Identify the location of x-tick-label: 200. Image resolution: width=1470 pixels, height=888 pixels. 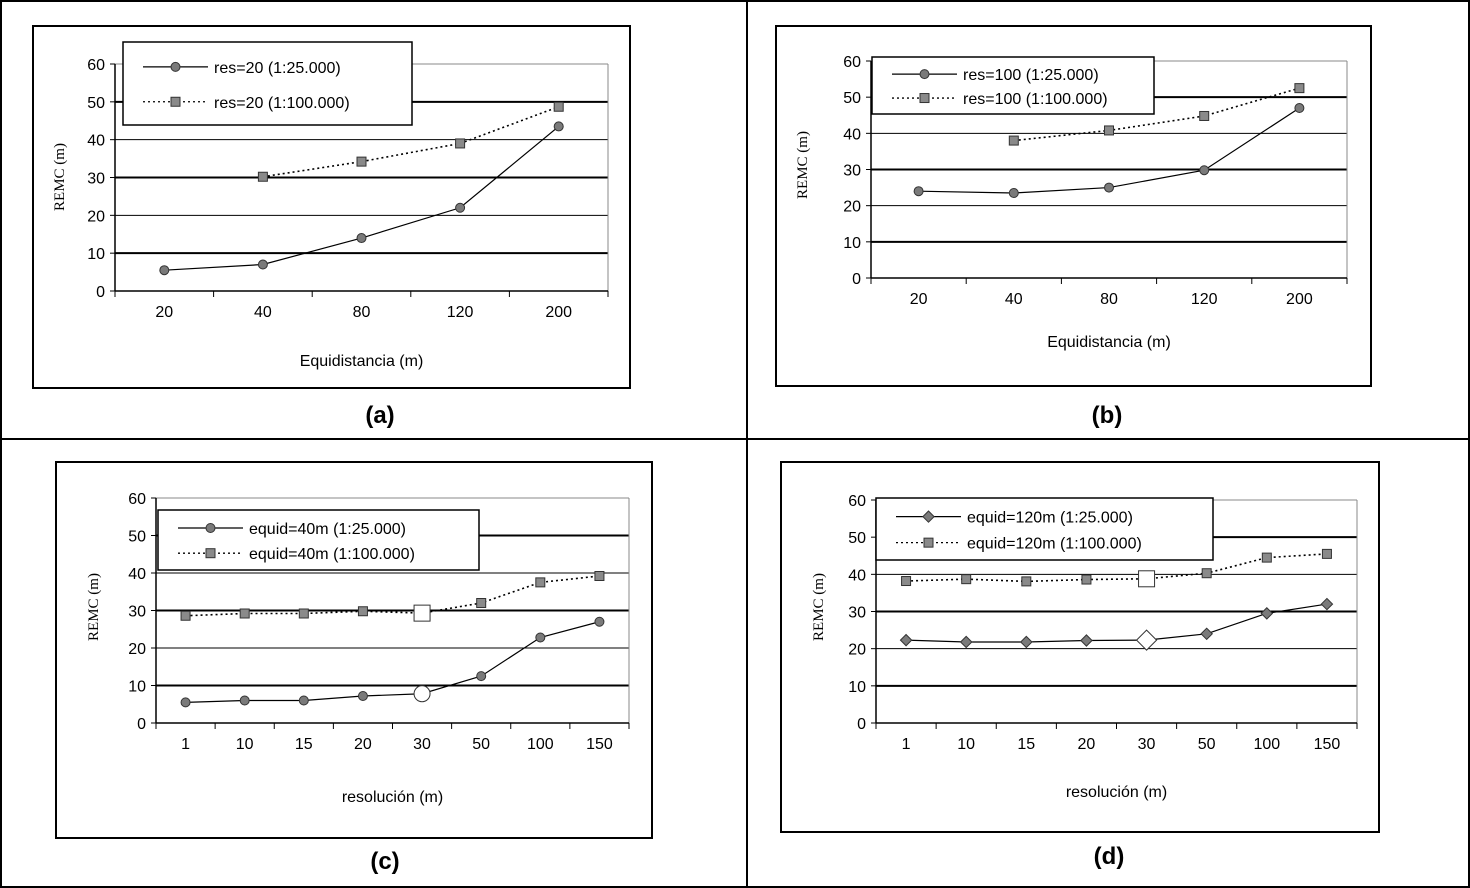
(558, 312).